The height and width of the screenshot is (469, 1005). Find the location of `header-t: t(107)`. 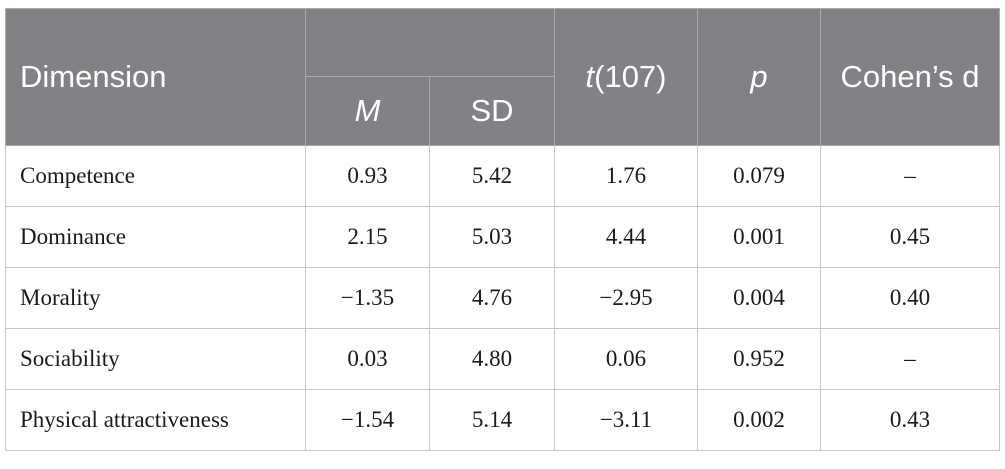

header-t: t(107) is located at coordinates (626, 77).